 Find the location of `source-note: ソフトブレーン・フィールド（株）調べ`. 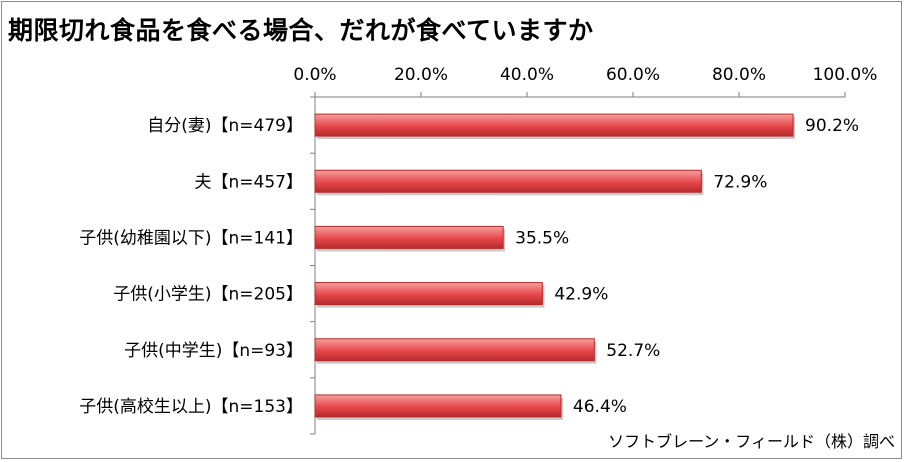

source-note: ソフトブレーン・フィールド（株）調べ is located at coordinates (751, 441).